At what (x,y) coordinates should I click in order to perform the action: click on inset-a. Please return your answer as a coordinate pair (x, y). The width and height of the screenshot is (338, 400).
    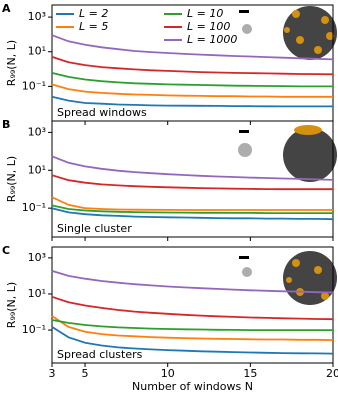
    Looking at the image, I should click on (288, 33).